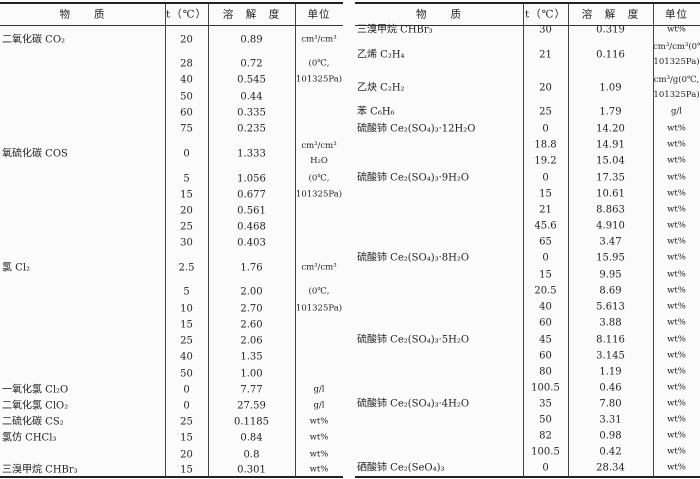  Describe the element at coordinates (171, 477) in the screenshot. I see `left-bottom-rule` at that location.